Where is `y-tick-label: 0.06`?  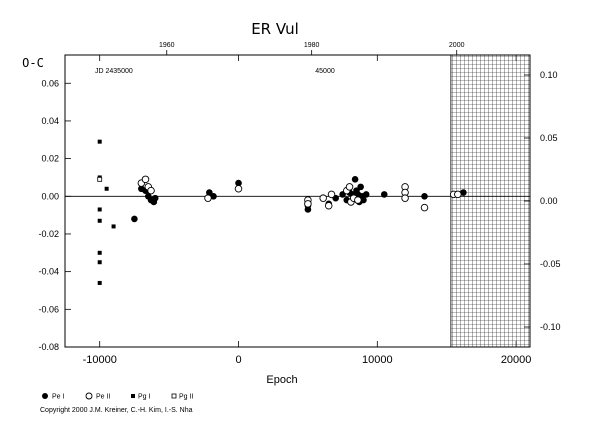
y-tick-label: 0.06 is located at coordinates (50, 83).